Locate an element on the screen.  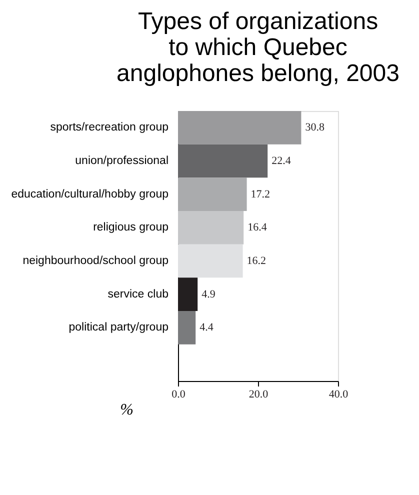
x-tick-label: 20.0 is located at coordinates (258, 394).